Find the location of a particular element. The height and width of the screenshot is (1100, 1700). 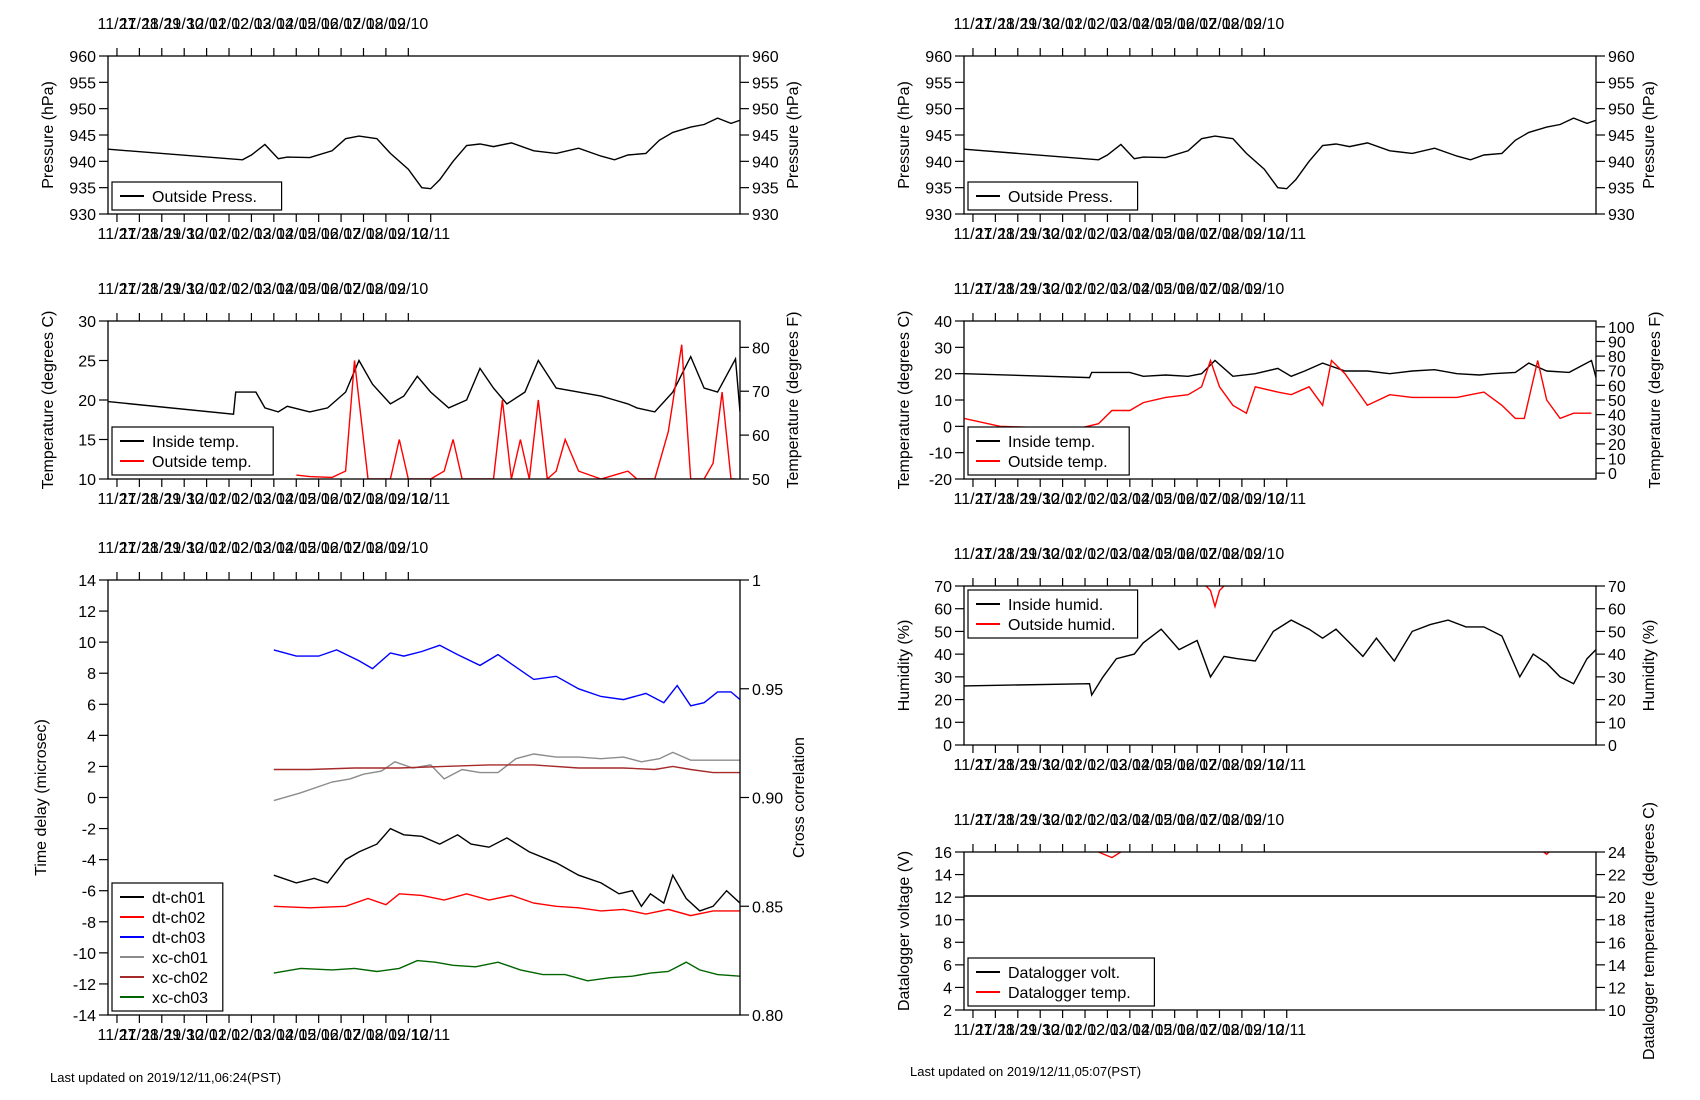

left-timedelay-top-date: 12/08 is located at coordinates (363, 548).